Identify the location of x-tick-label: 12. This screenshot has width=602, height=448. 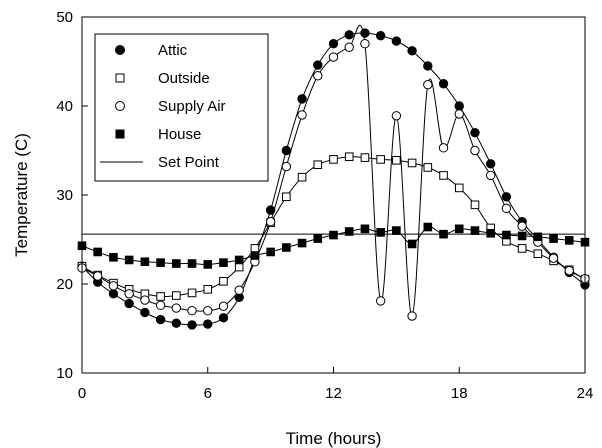
(333, 393).